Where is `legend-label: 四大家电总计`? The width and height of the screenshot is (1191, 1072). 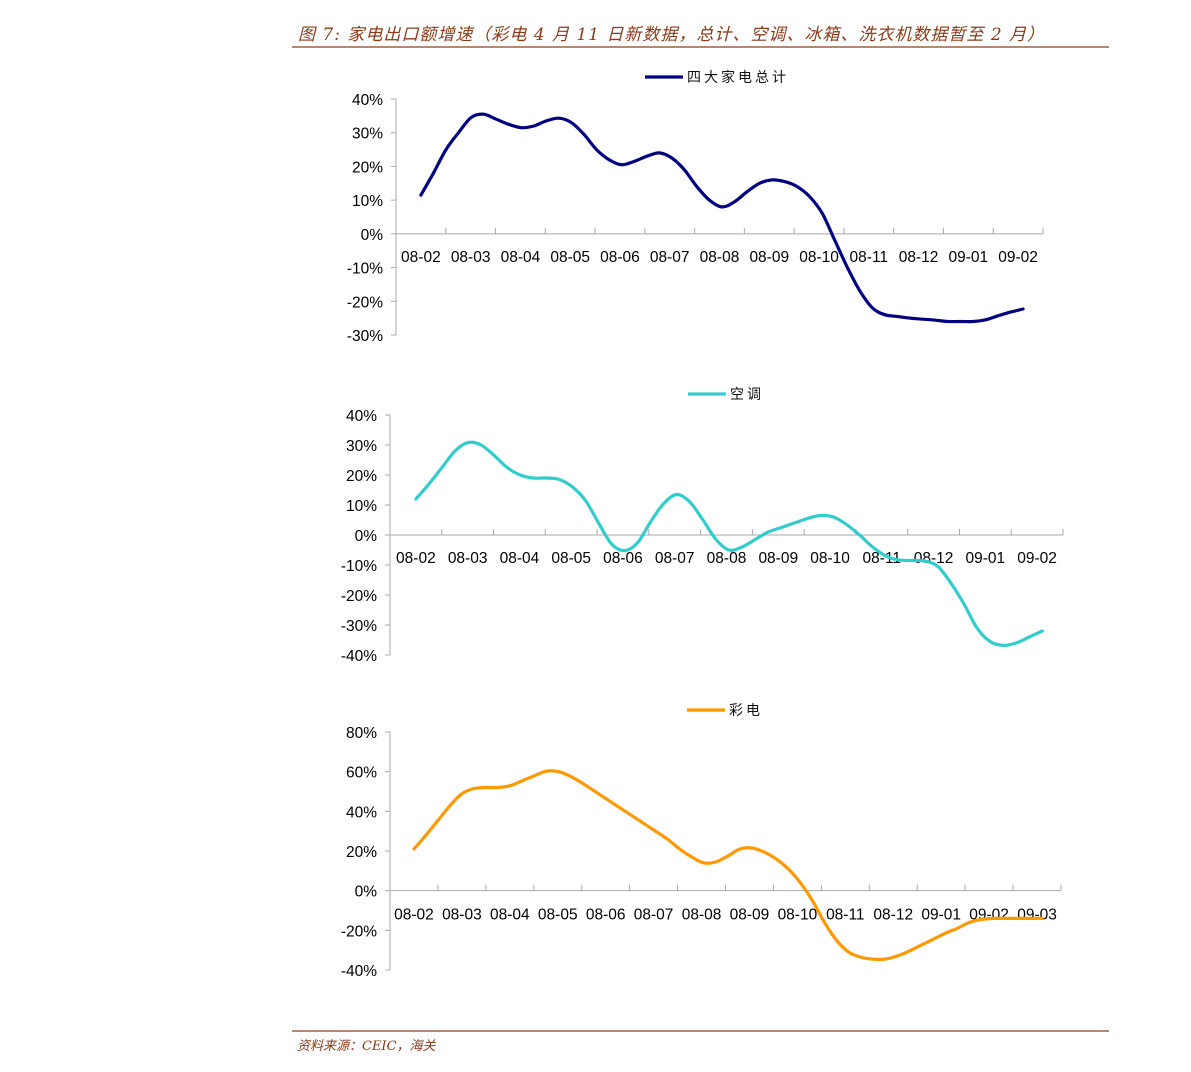
legend-label: 四大家电总计 is located at coordinates (738, 77).